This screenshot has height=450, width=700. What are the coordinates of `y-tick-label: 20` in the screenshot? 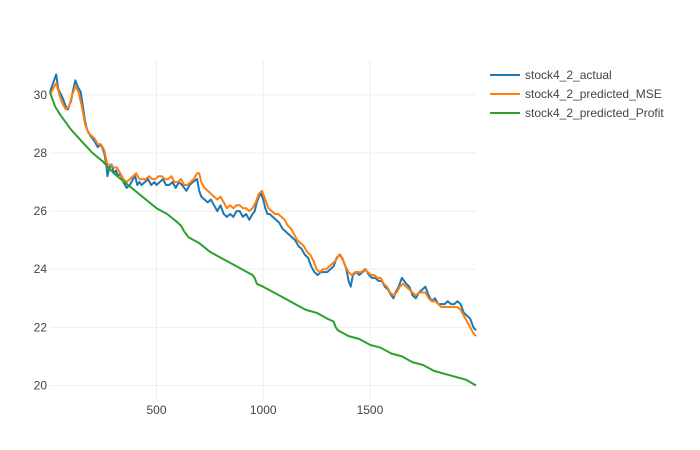 It's located at (41, 385).